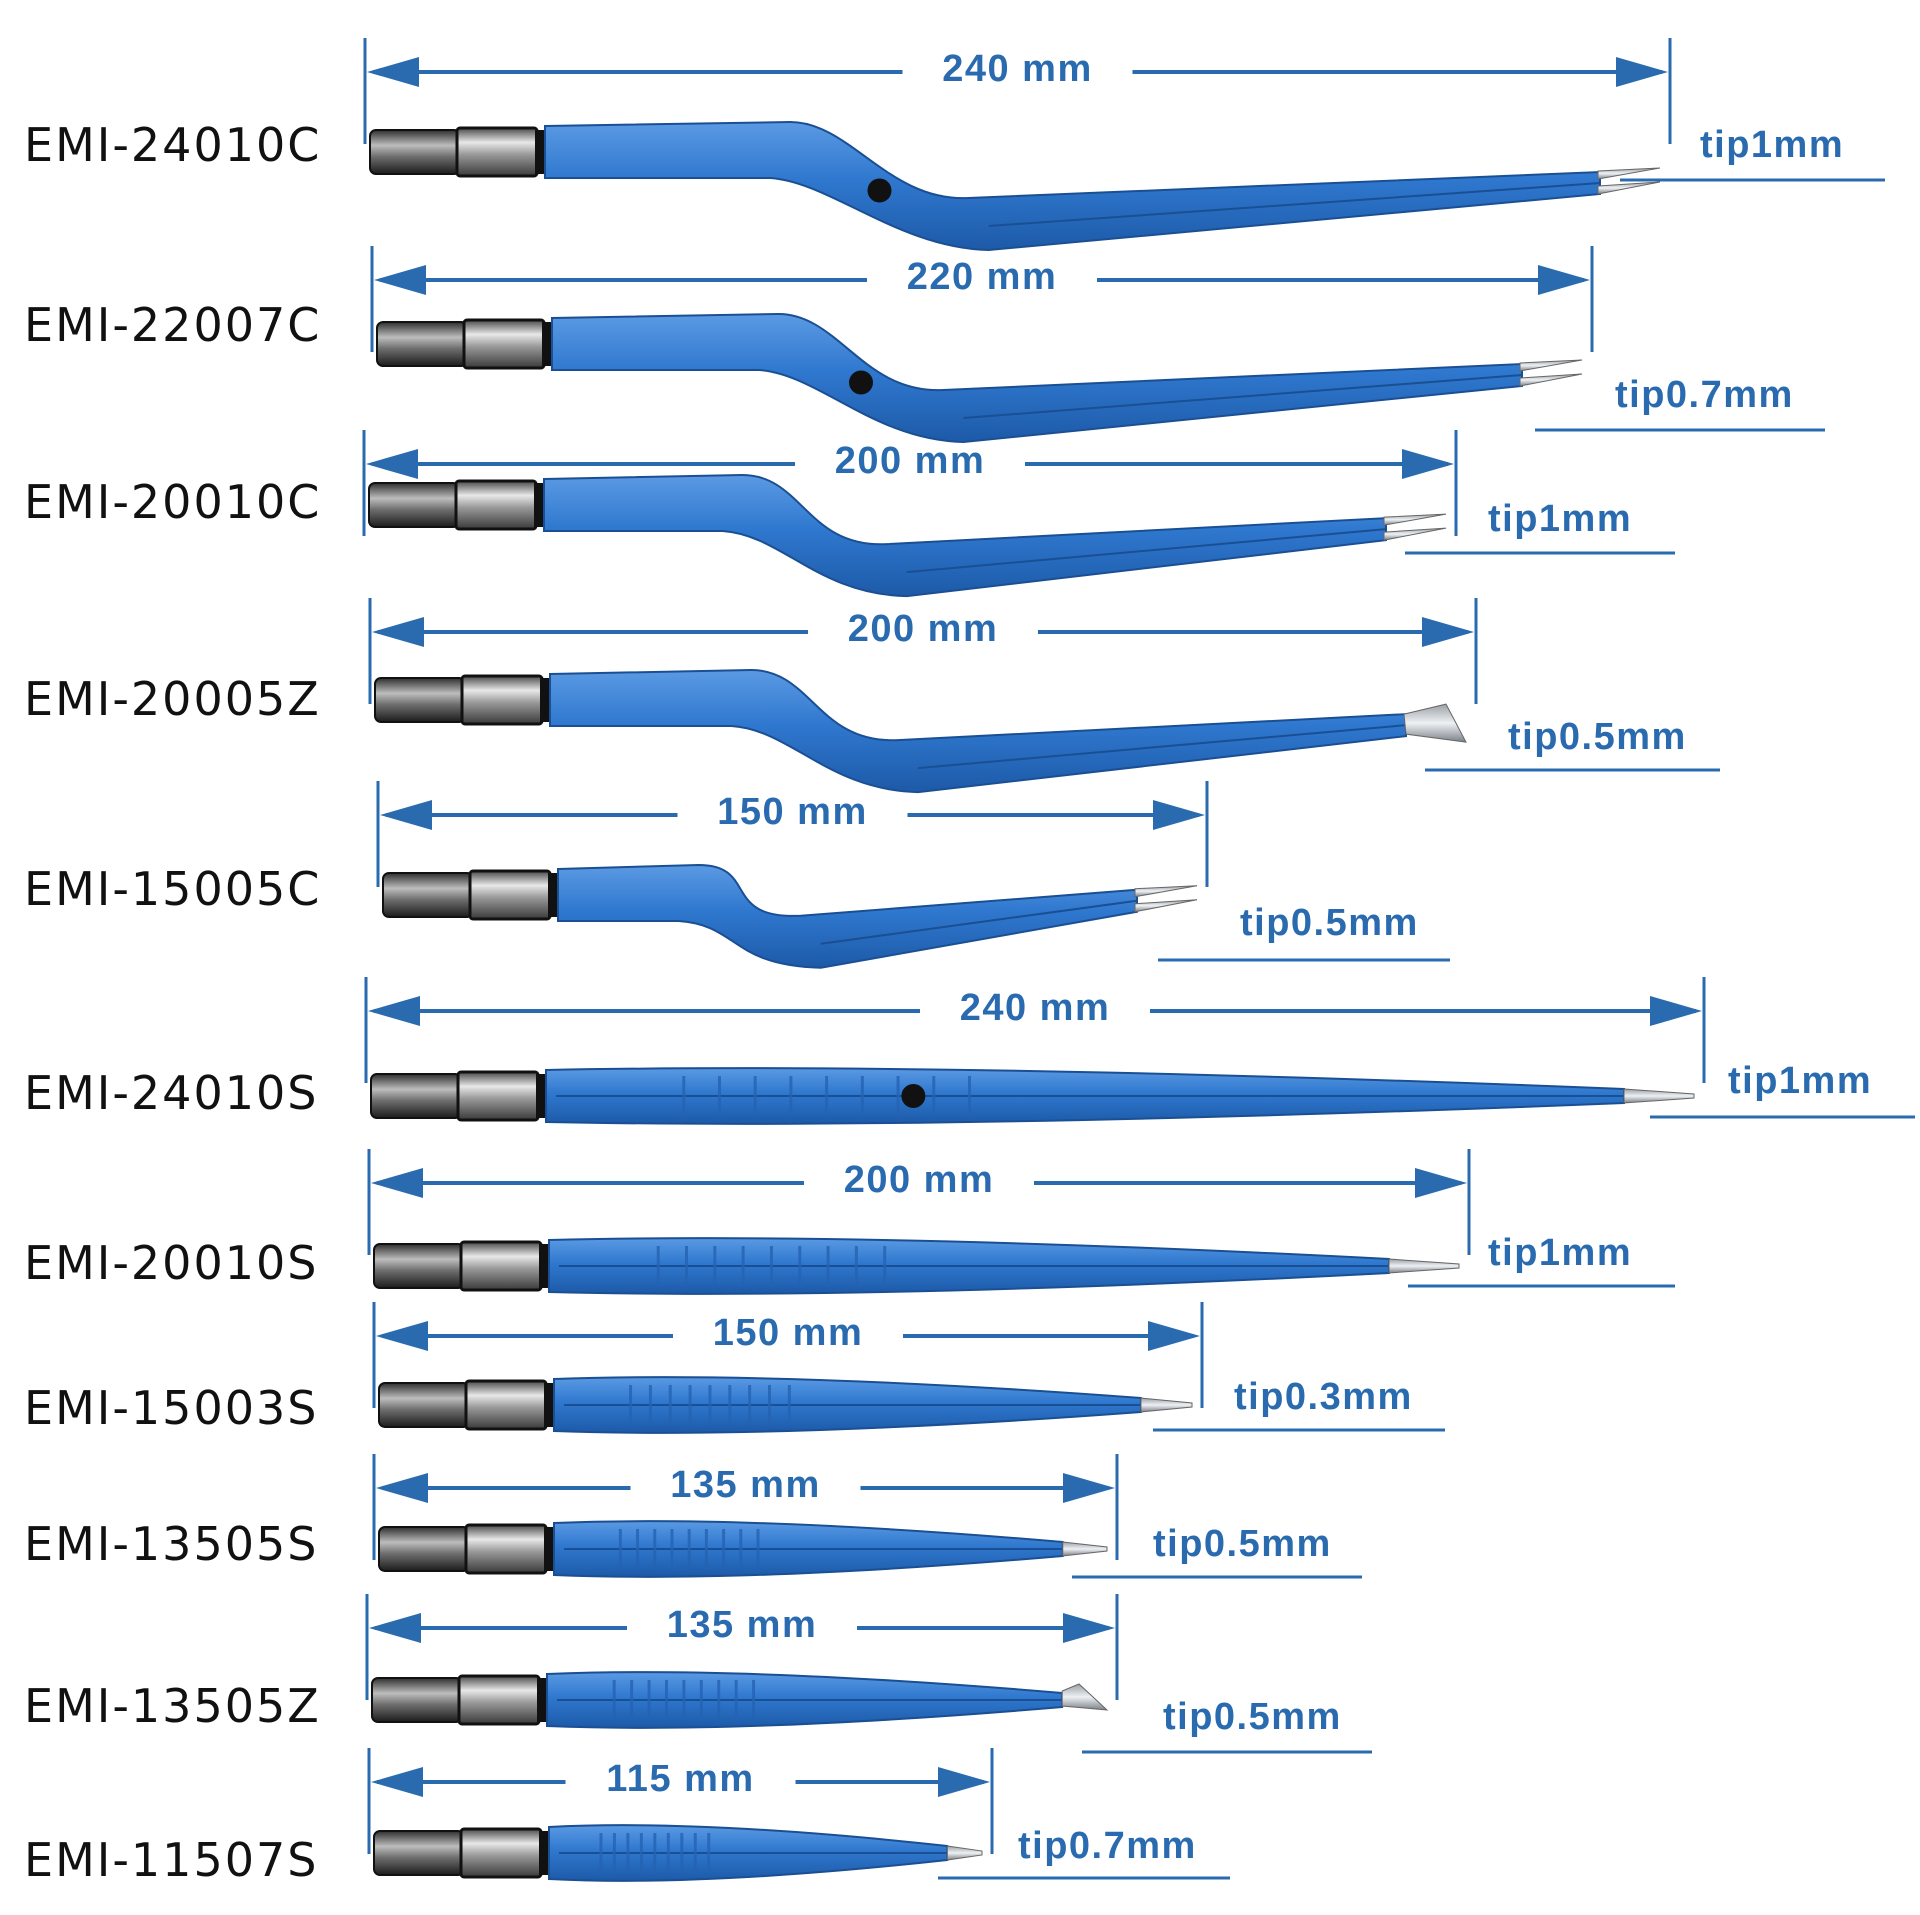 This screenshot has height=1915, width=1920. What do you see at coordinates (171, 1408) in the screenshot?
I see `model-number: EMI-15003S` at bounding box center [171, 1408].